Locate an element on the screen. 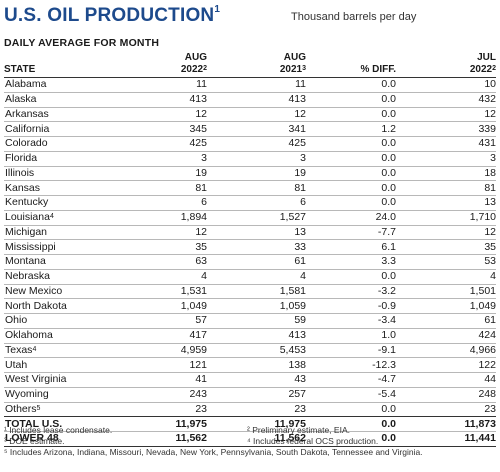 This screenshot has width=500, height=472. state-cell: Oklahoma is located at coordinates (60, 336).